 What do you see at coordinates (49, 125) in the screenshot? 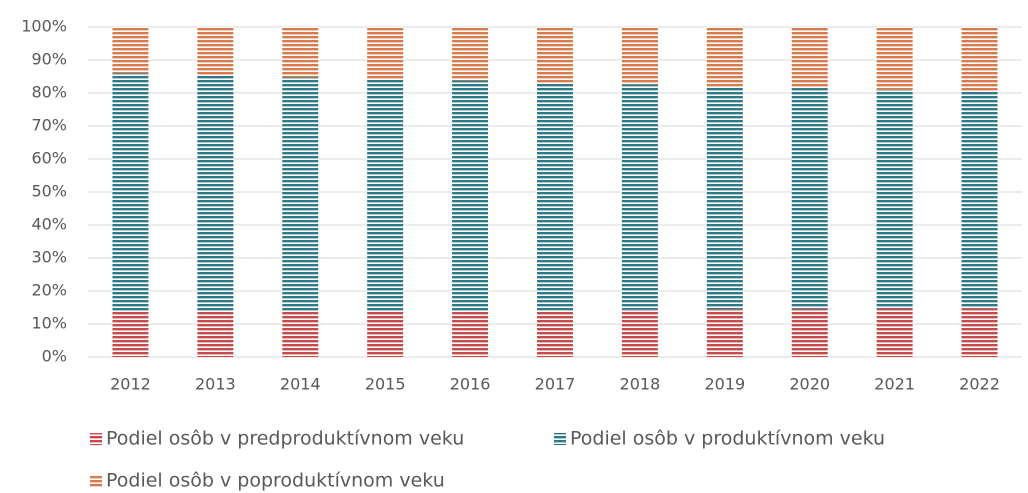
I see `y-tick-label: 70%` at bounding box center [49, 125].